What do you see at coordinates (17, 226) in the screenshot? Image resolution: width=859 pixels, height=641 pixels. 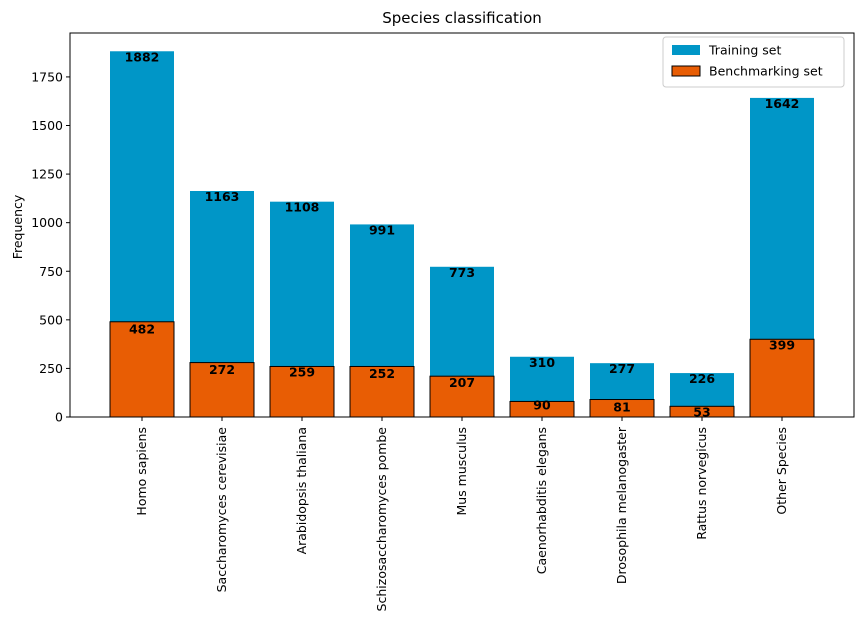 I see `y-axis-label: Frequency` at bounding box center [17, 226].